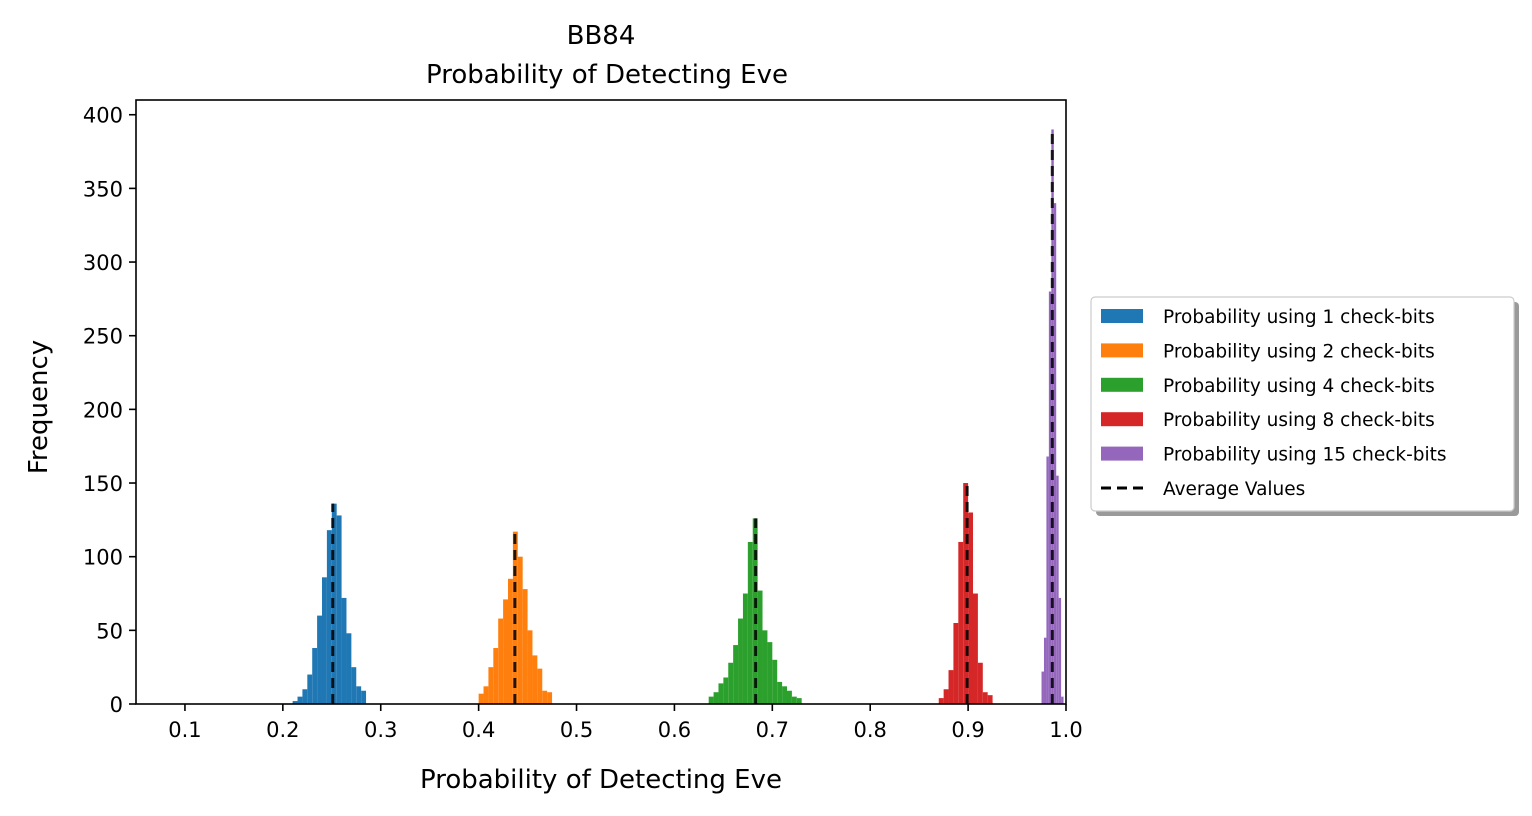 Image resolution: width=1532 pixels, height=816 pixels. I want to click on chart-subtitle: Probability of Detecting Eve, so click(607, 75).